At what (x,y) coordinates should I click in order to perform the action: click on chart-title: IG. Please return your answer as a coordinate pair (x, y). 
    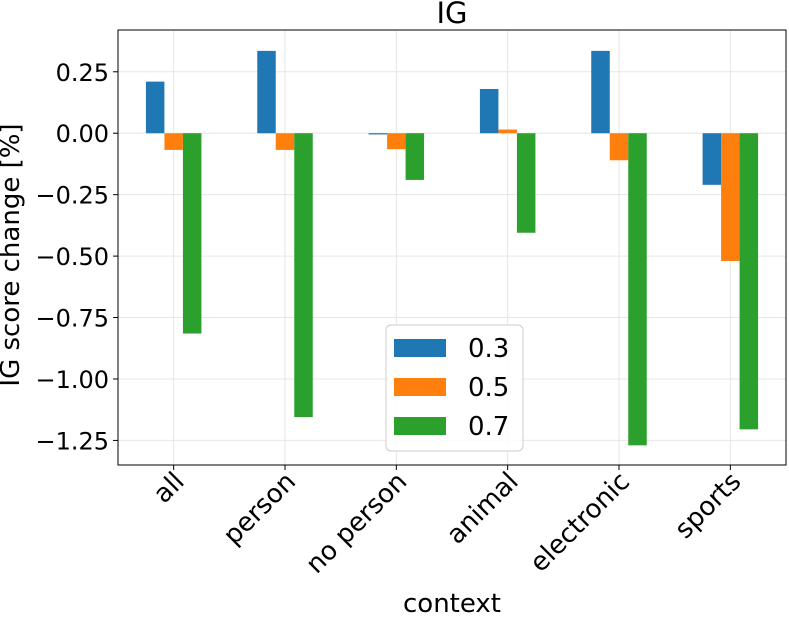
    Looking at the image, I should click on (451, 15).